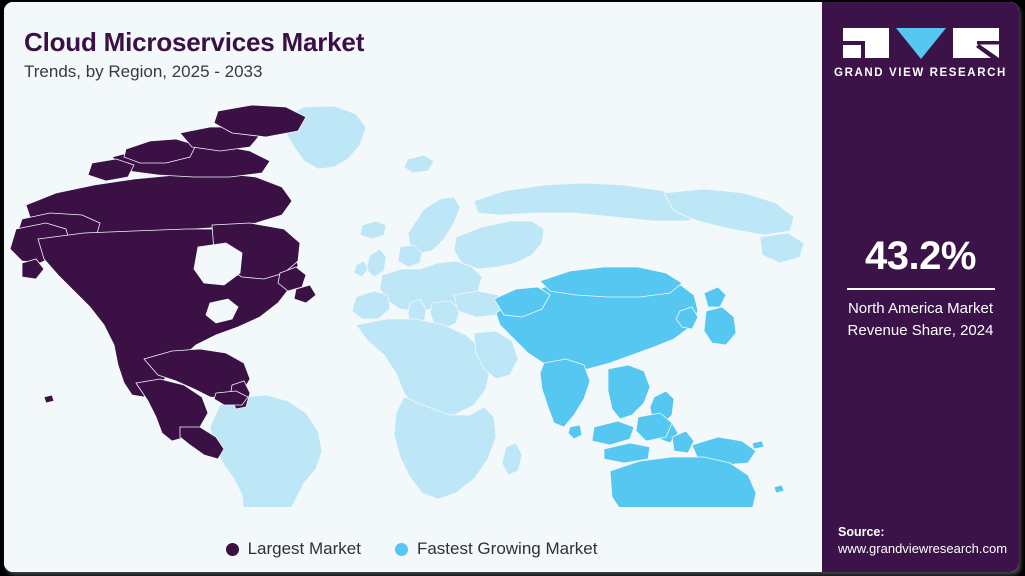 The height and width of the screenshot is (576, 1025). I want to click on gvr-logo: GRAND VIEW RESEARCH, so click(920, 53).